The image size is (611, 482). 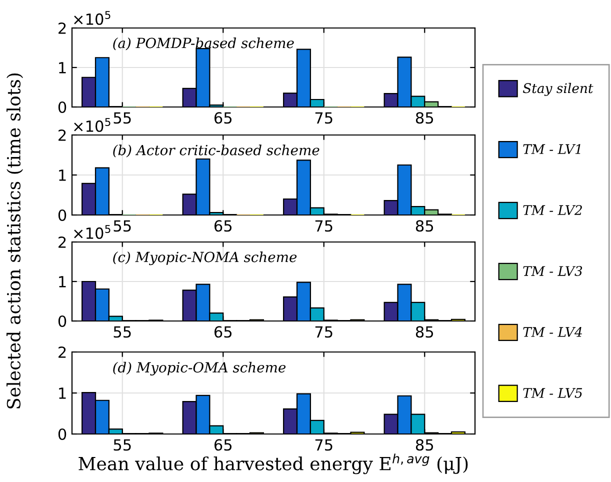 What do you see at coordinates (273, 464) in the screenshot?
I see `x-axis-title: Mean value of harvested energy E$^{h,avg}$ (μJ)` at bounding box center [273, 464].